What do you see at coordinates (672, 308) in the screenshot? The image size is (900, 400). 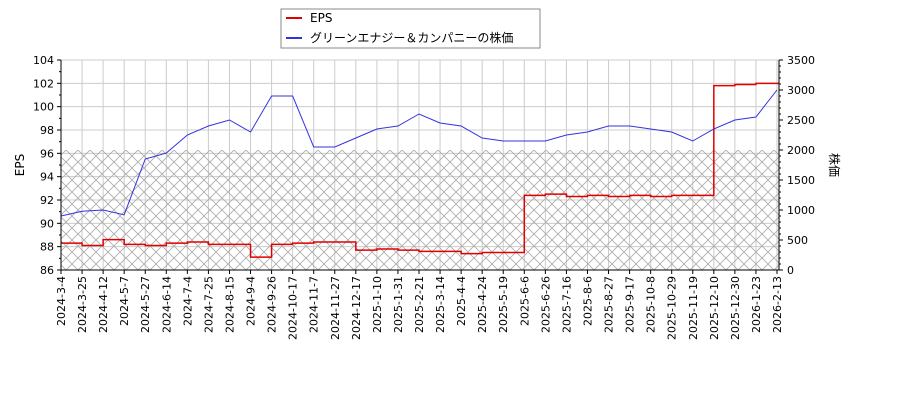 I see `x-tick-label: 2025-10-29` at bounding box center [672, 308].